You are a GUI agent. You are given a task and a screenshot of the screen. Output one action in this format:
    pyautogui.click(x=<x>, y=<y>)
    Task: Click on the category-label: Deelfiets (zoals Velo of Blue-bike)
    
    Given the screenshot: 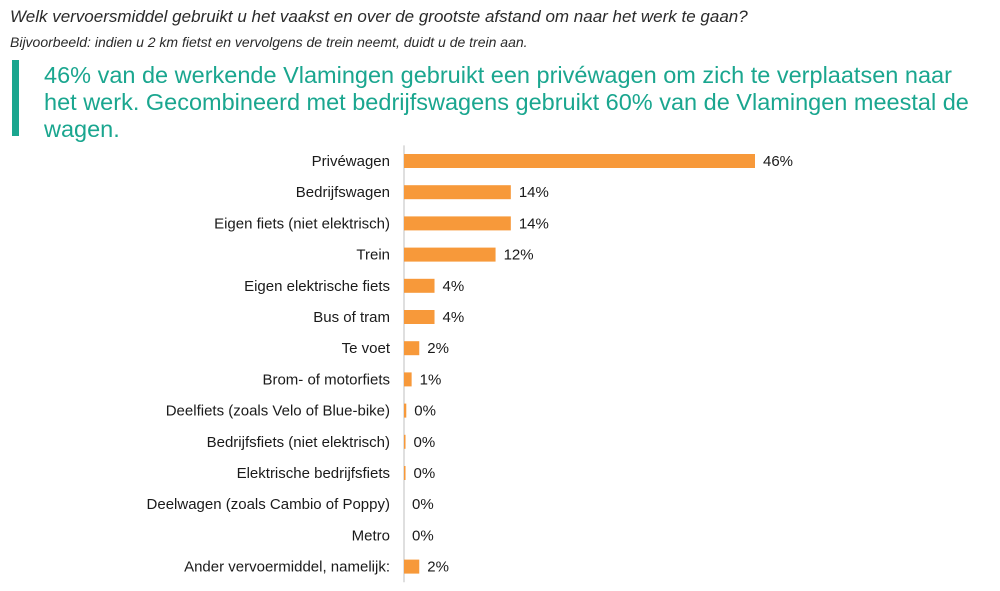 What is the action you would take?
    pyautogui.click(x=278, y=411)
    